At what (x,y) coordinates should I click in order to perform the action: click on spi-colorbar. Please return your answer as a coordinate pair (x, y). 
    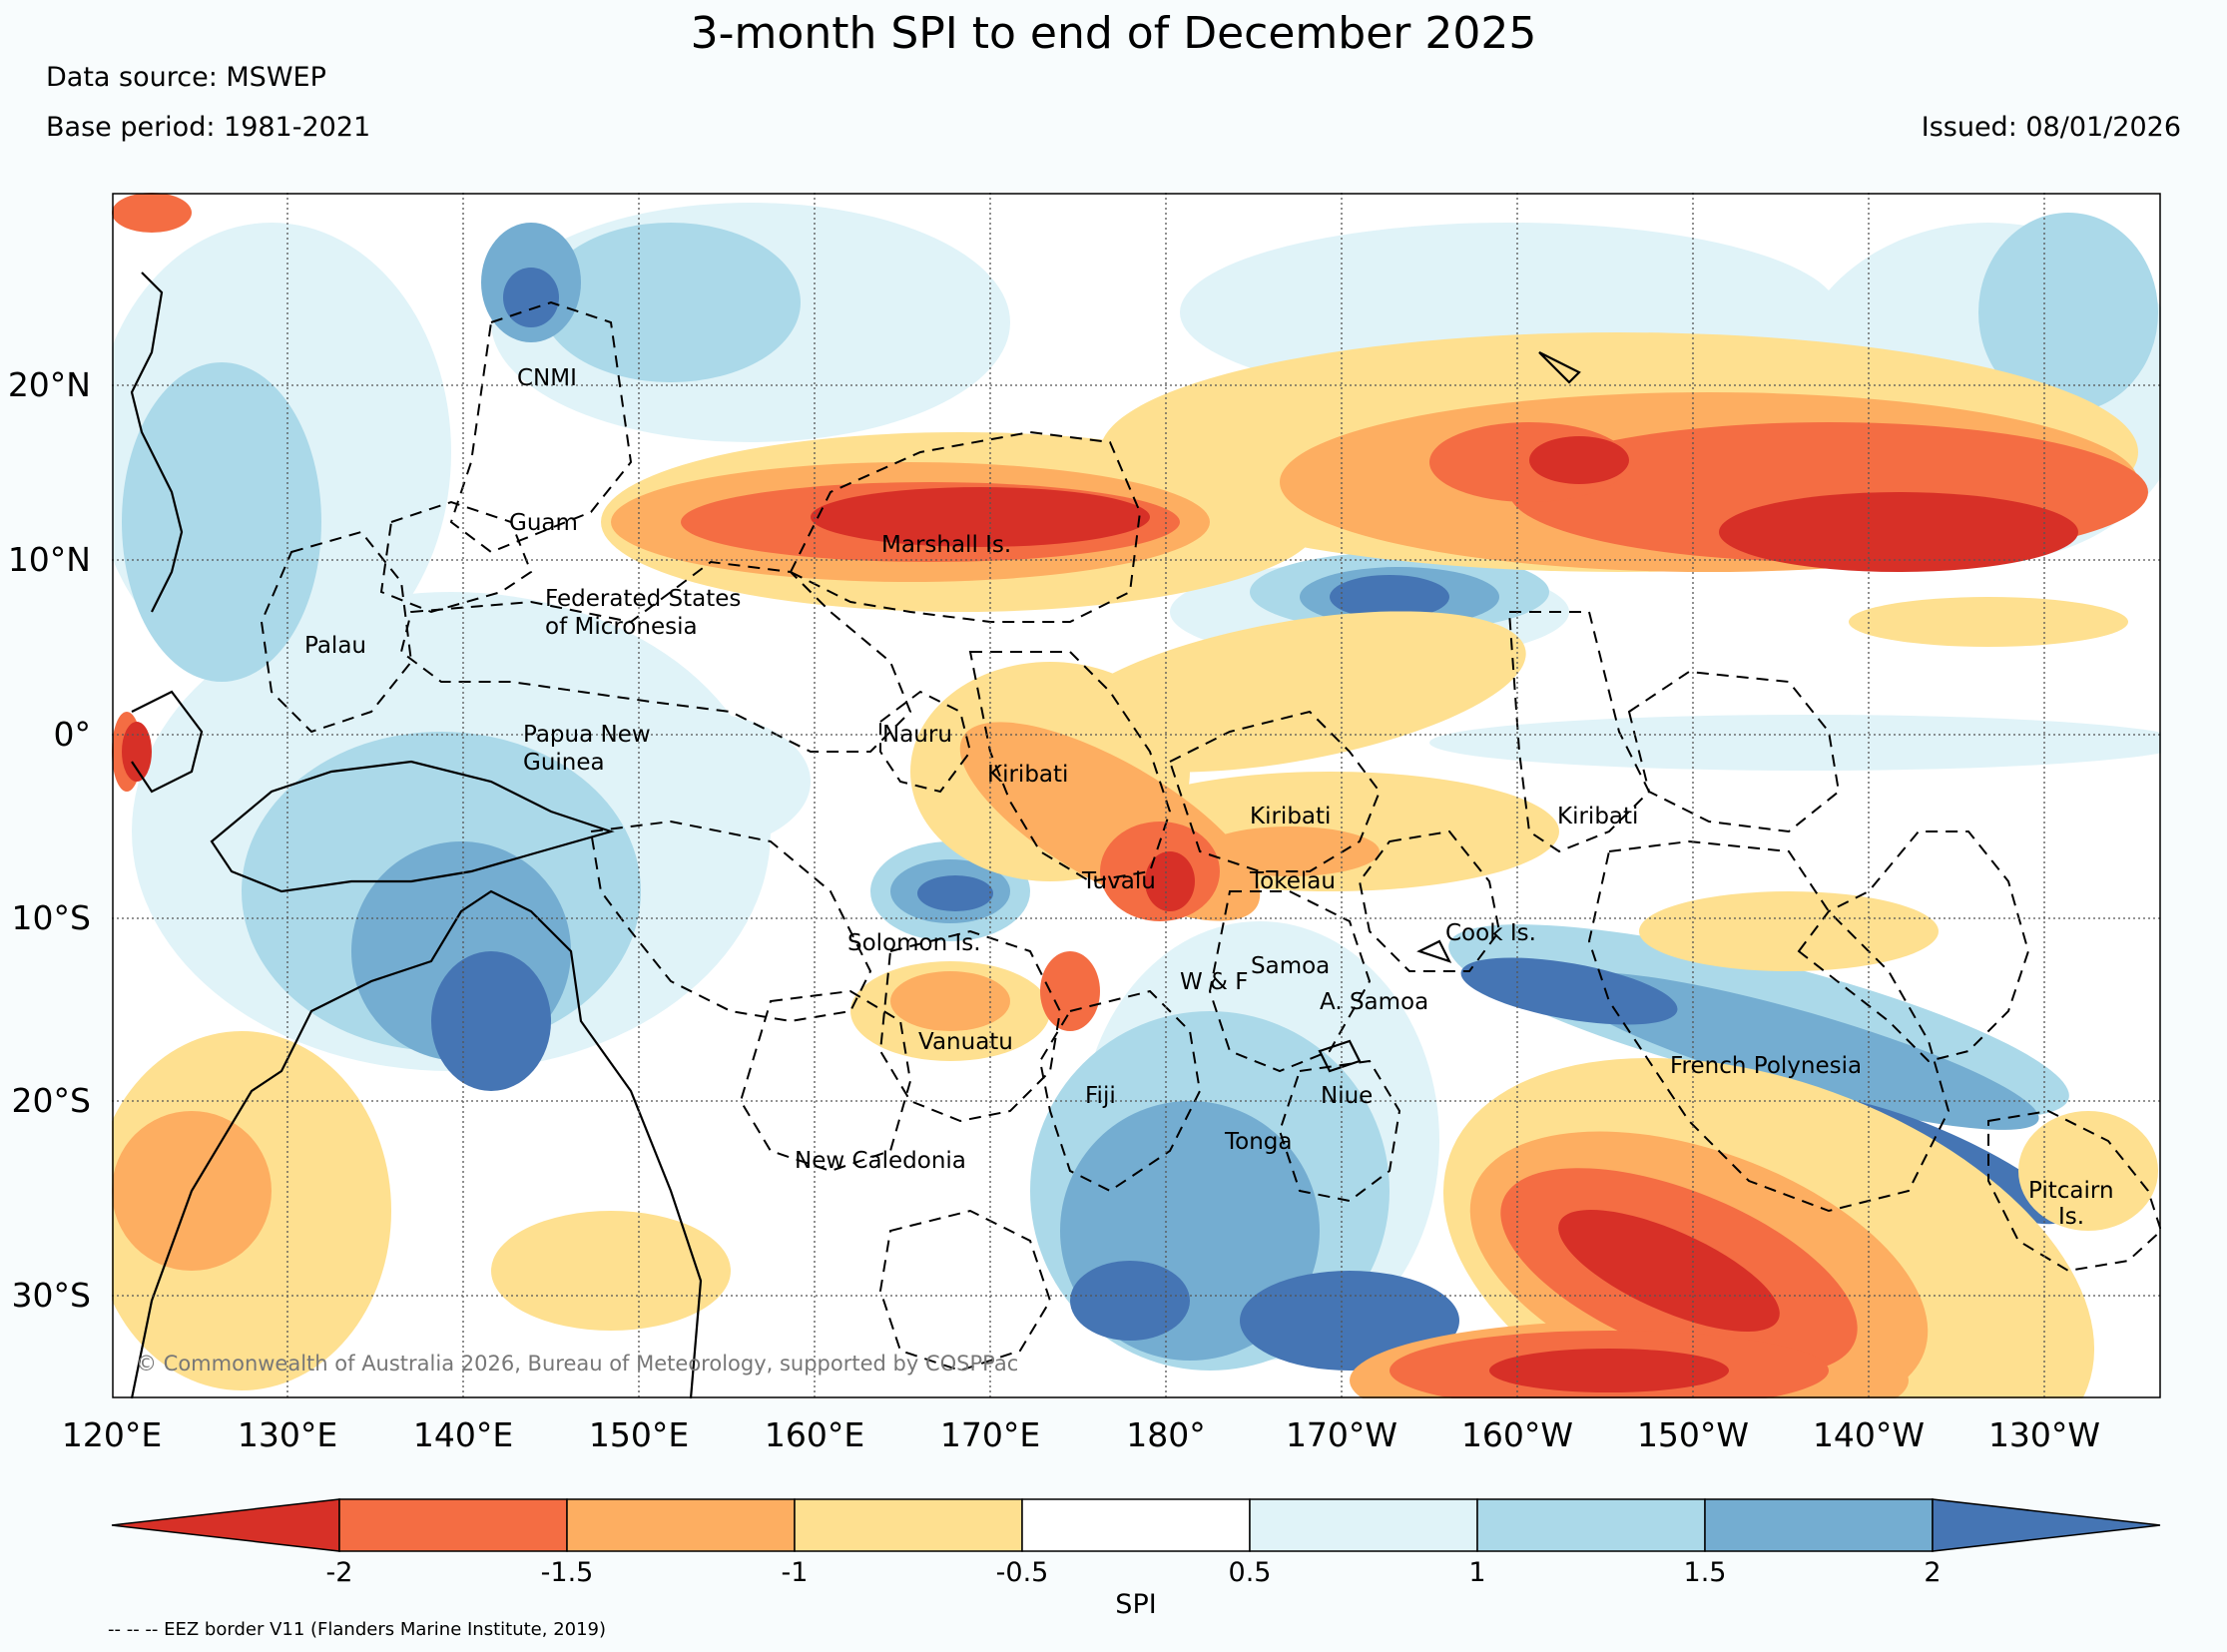
    Looking at the image, I should click on (1136, 1525).